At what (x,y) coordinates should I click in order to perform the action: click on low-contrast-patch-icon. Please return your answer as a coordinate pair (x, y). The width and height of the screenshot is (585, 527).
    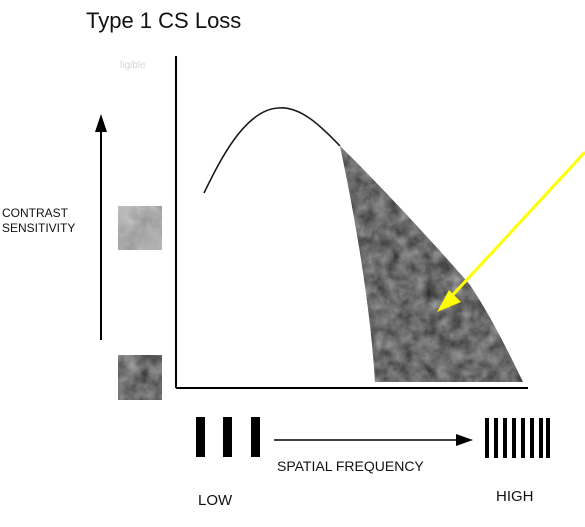
    Looking at the image, I should click on (140, 228).